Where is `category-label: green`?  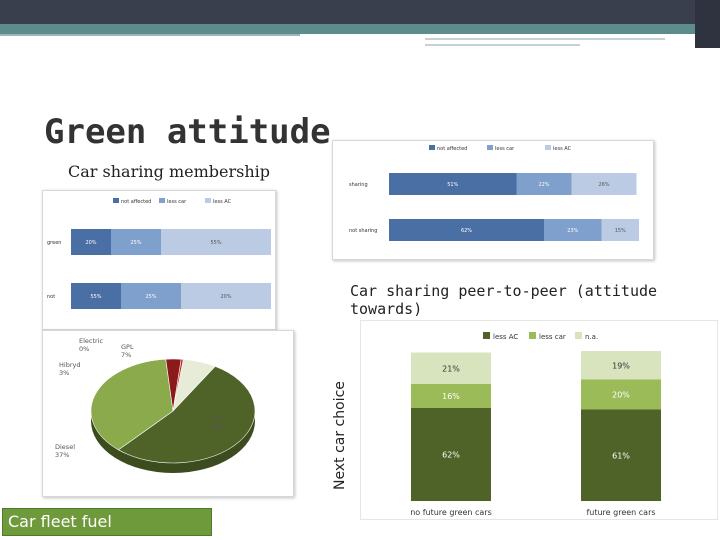
category-label: green is located at coordinates (54, 243).